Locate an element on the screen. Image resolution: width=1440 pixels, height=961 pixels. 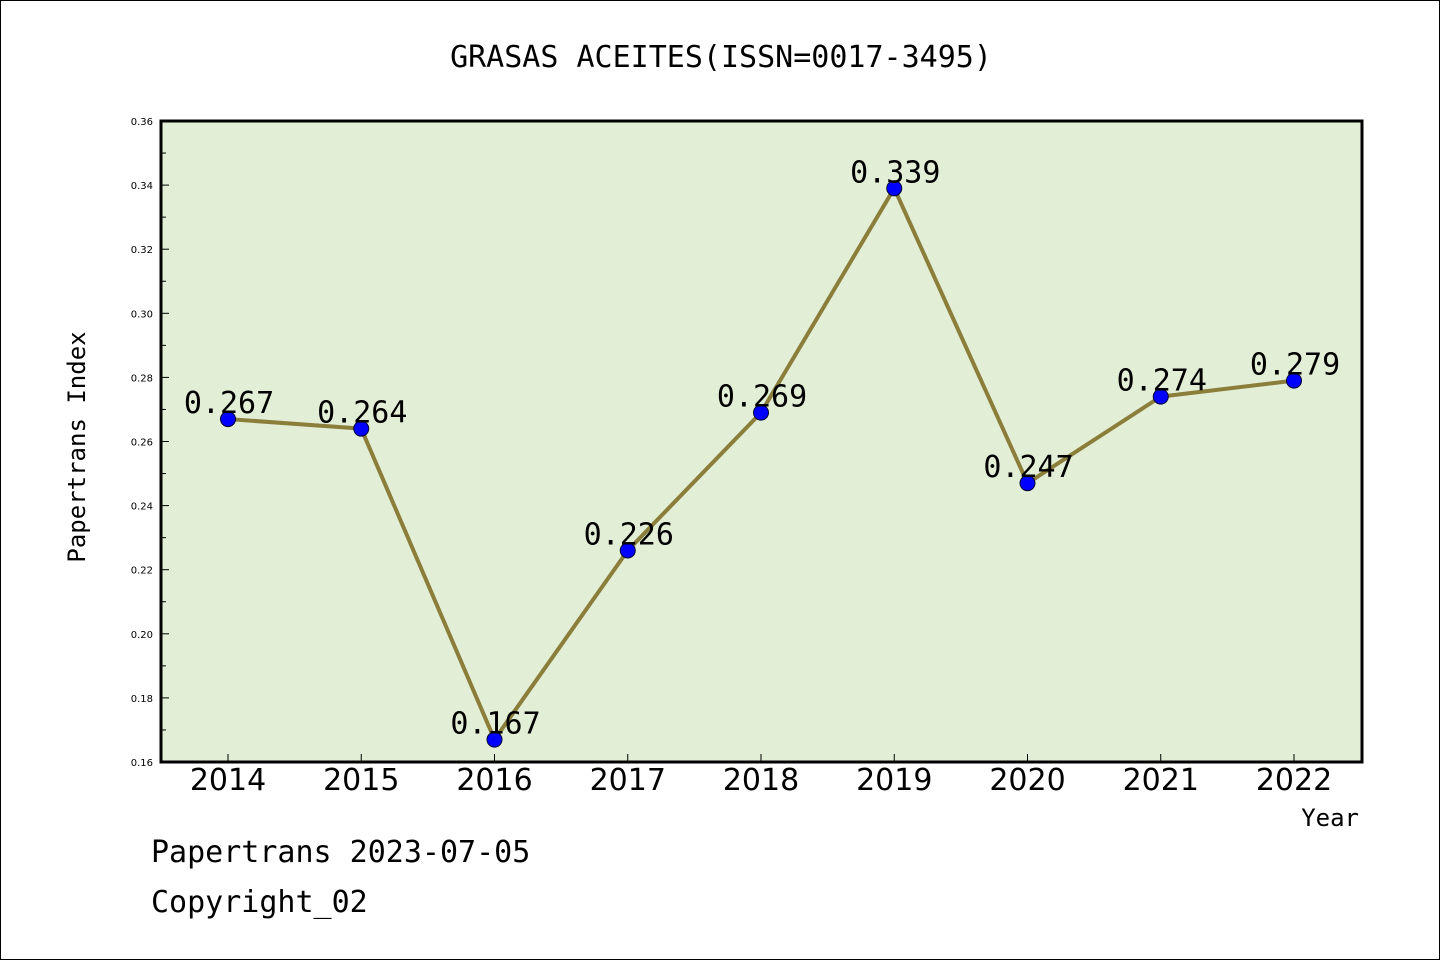
y-tick-label: 0.26 is located at coordinates (142, 443).